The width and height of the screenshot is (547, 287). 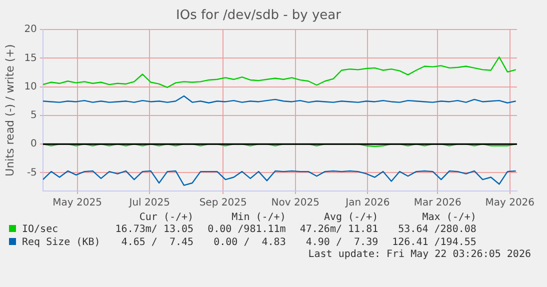 What do you see at coordinates (154, 229) in the screenshot?
I see `text: 16.73m/ 13.05` at bounding box center [154, 229].